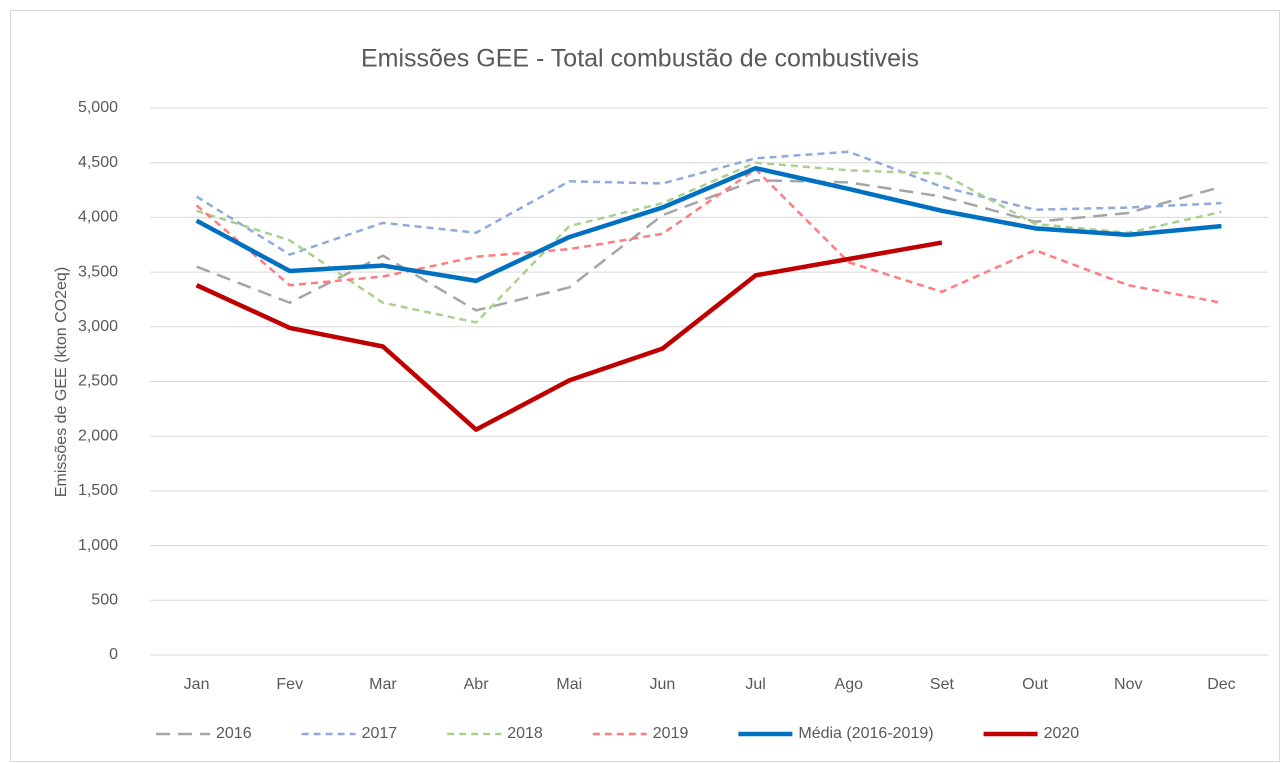 The width and height of the screenshot is (1281, 763). Describe the element at coordinates (98, 271) in the screenshot. I see `y-tick-label: 3,500` at that location.